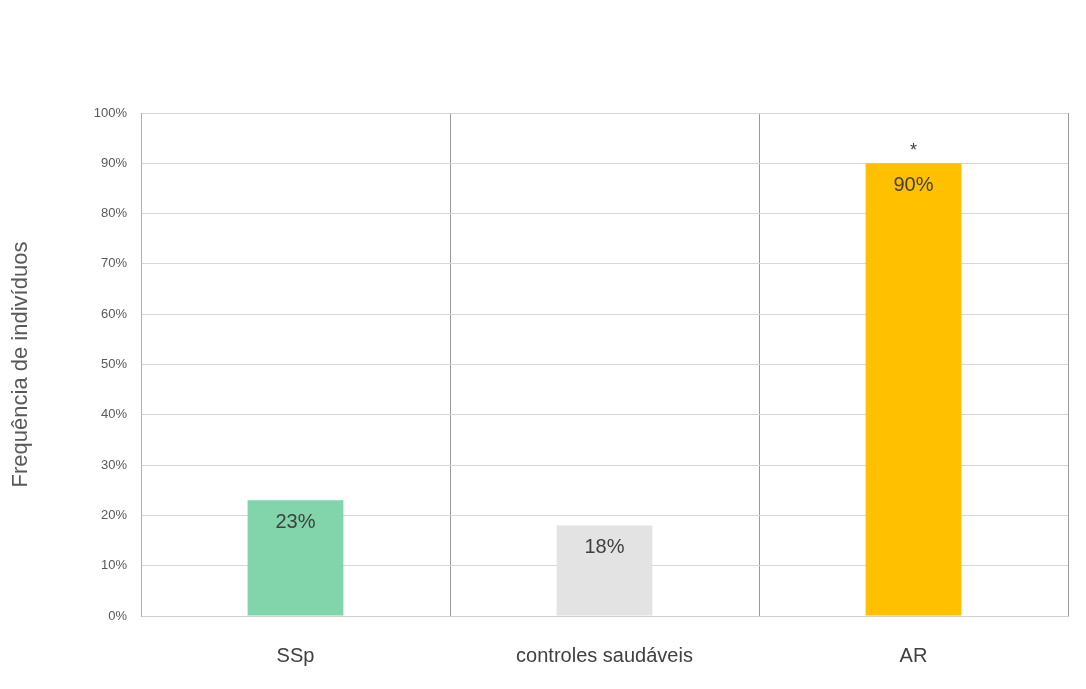 The image size is (1086, 689). I want to click on y-tick-label: 10%, so click(114, 565).